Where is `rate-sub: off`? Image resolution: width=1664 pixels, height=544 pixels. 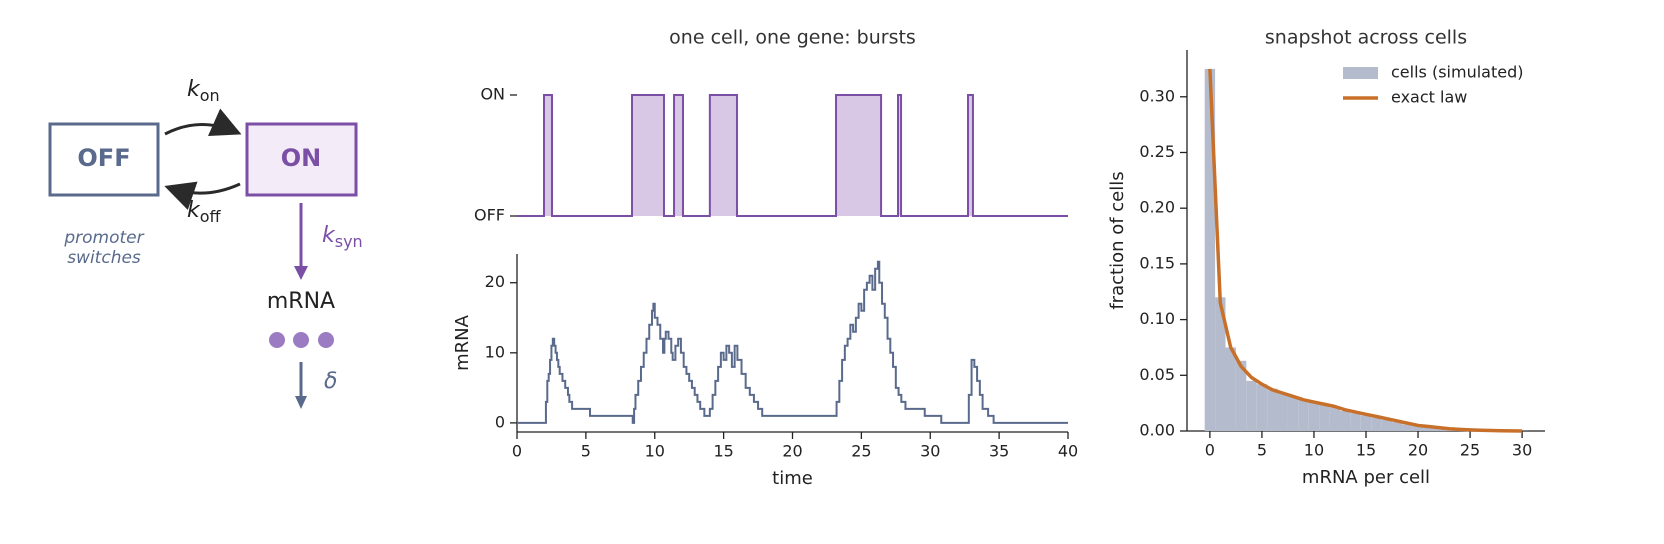 rate-sub: off is located at coordinates (211, 216).